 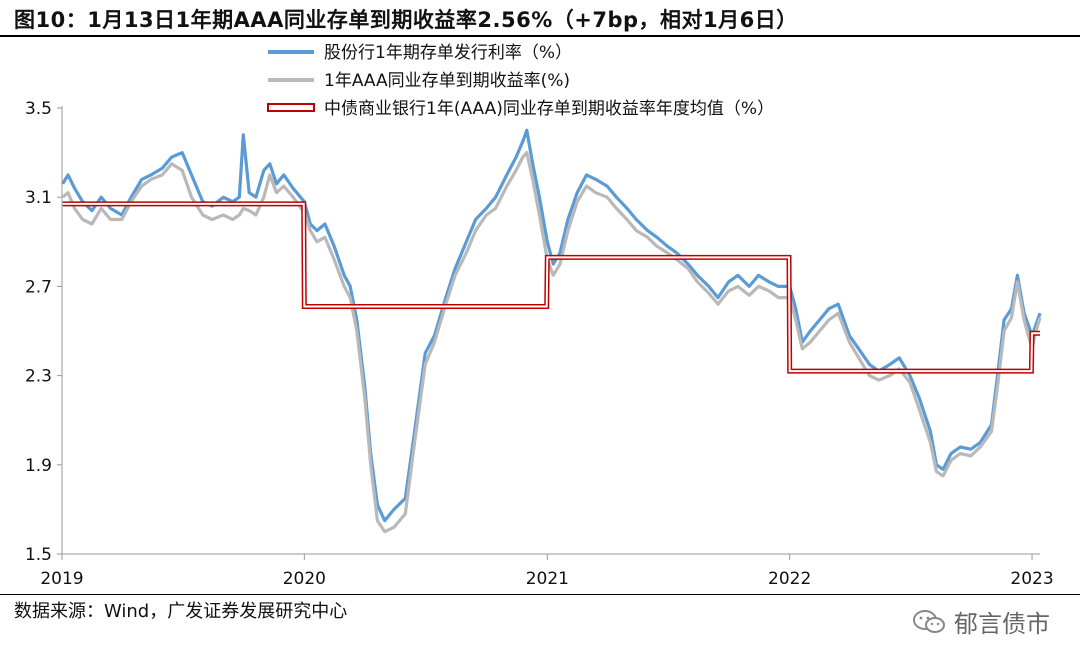 I want to click on x-tick-label: 2019, so click(x=61, y=579).